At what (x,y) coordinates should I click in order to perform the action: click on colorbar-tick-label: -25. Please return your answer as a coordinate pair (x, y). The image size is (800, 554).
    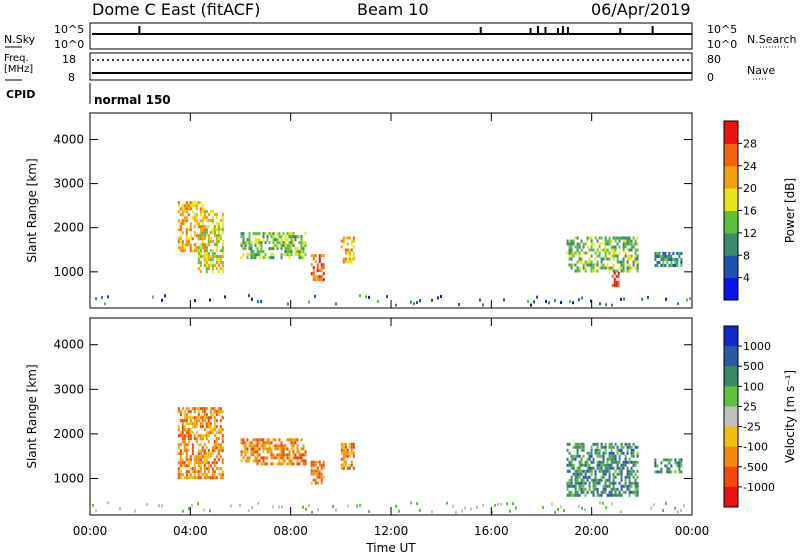
    Looking at the image, I should click on (752, 427).